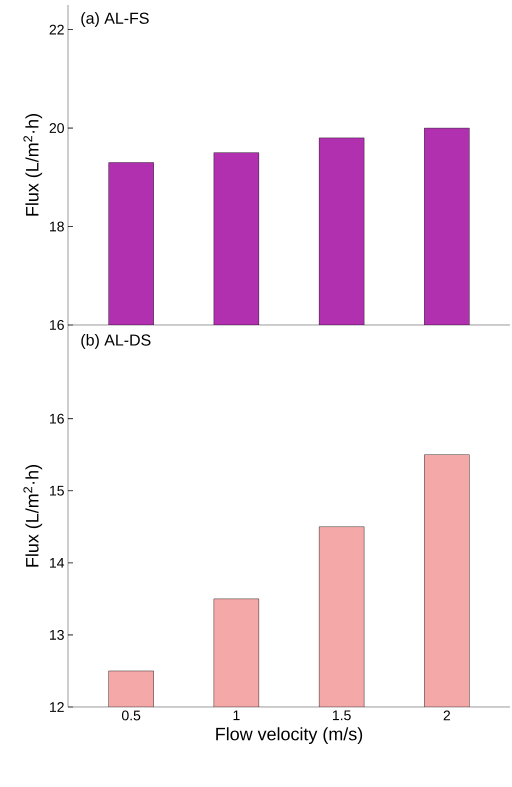 Image resolution: width=512 pixels, height=787 pixels. What do you see at coordinates (341, 715) in the screenshot?
I see `x-tick-label: 1.5` at bounding box center [341, 715].